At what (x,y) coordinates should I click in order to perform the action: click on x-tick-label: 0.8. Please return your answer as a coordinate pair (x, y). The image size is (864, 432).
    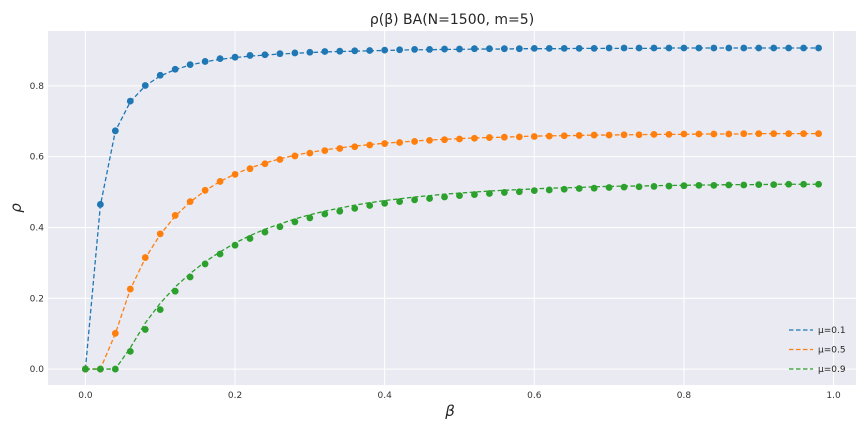
    Looking at the image, I should click on (684, 396).